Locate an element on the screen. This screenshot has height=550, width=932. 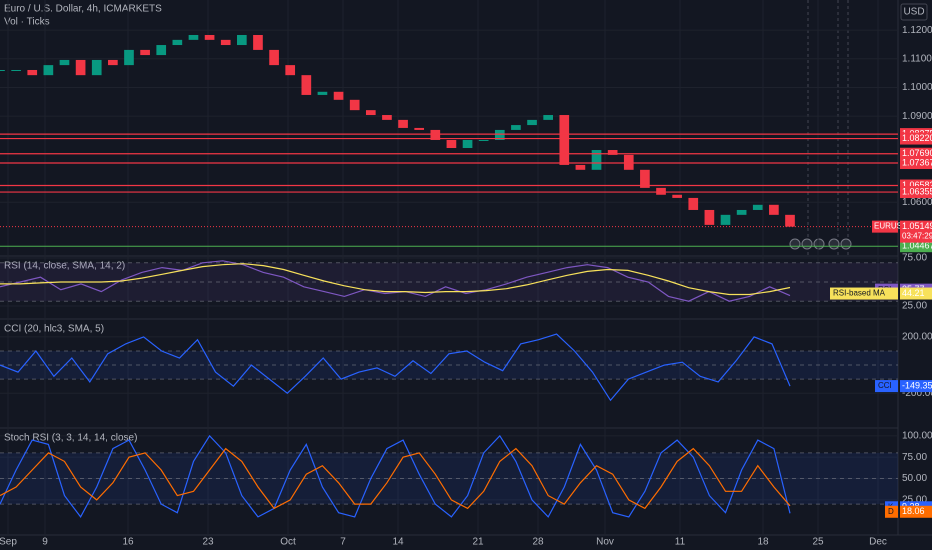
price-axis is located at coordinates (915, 275).